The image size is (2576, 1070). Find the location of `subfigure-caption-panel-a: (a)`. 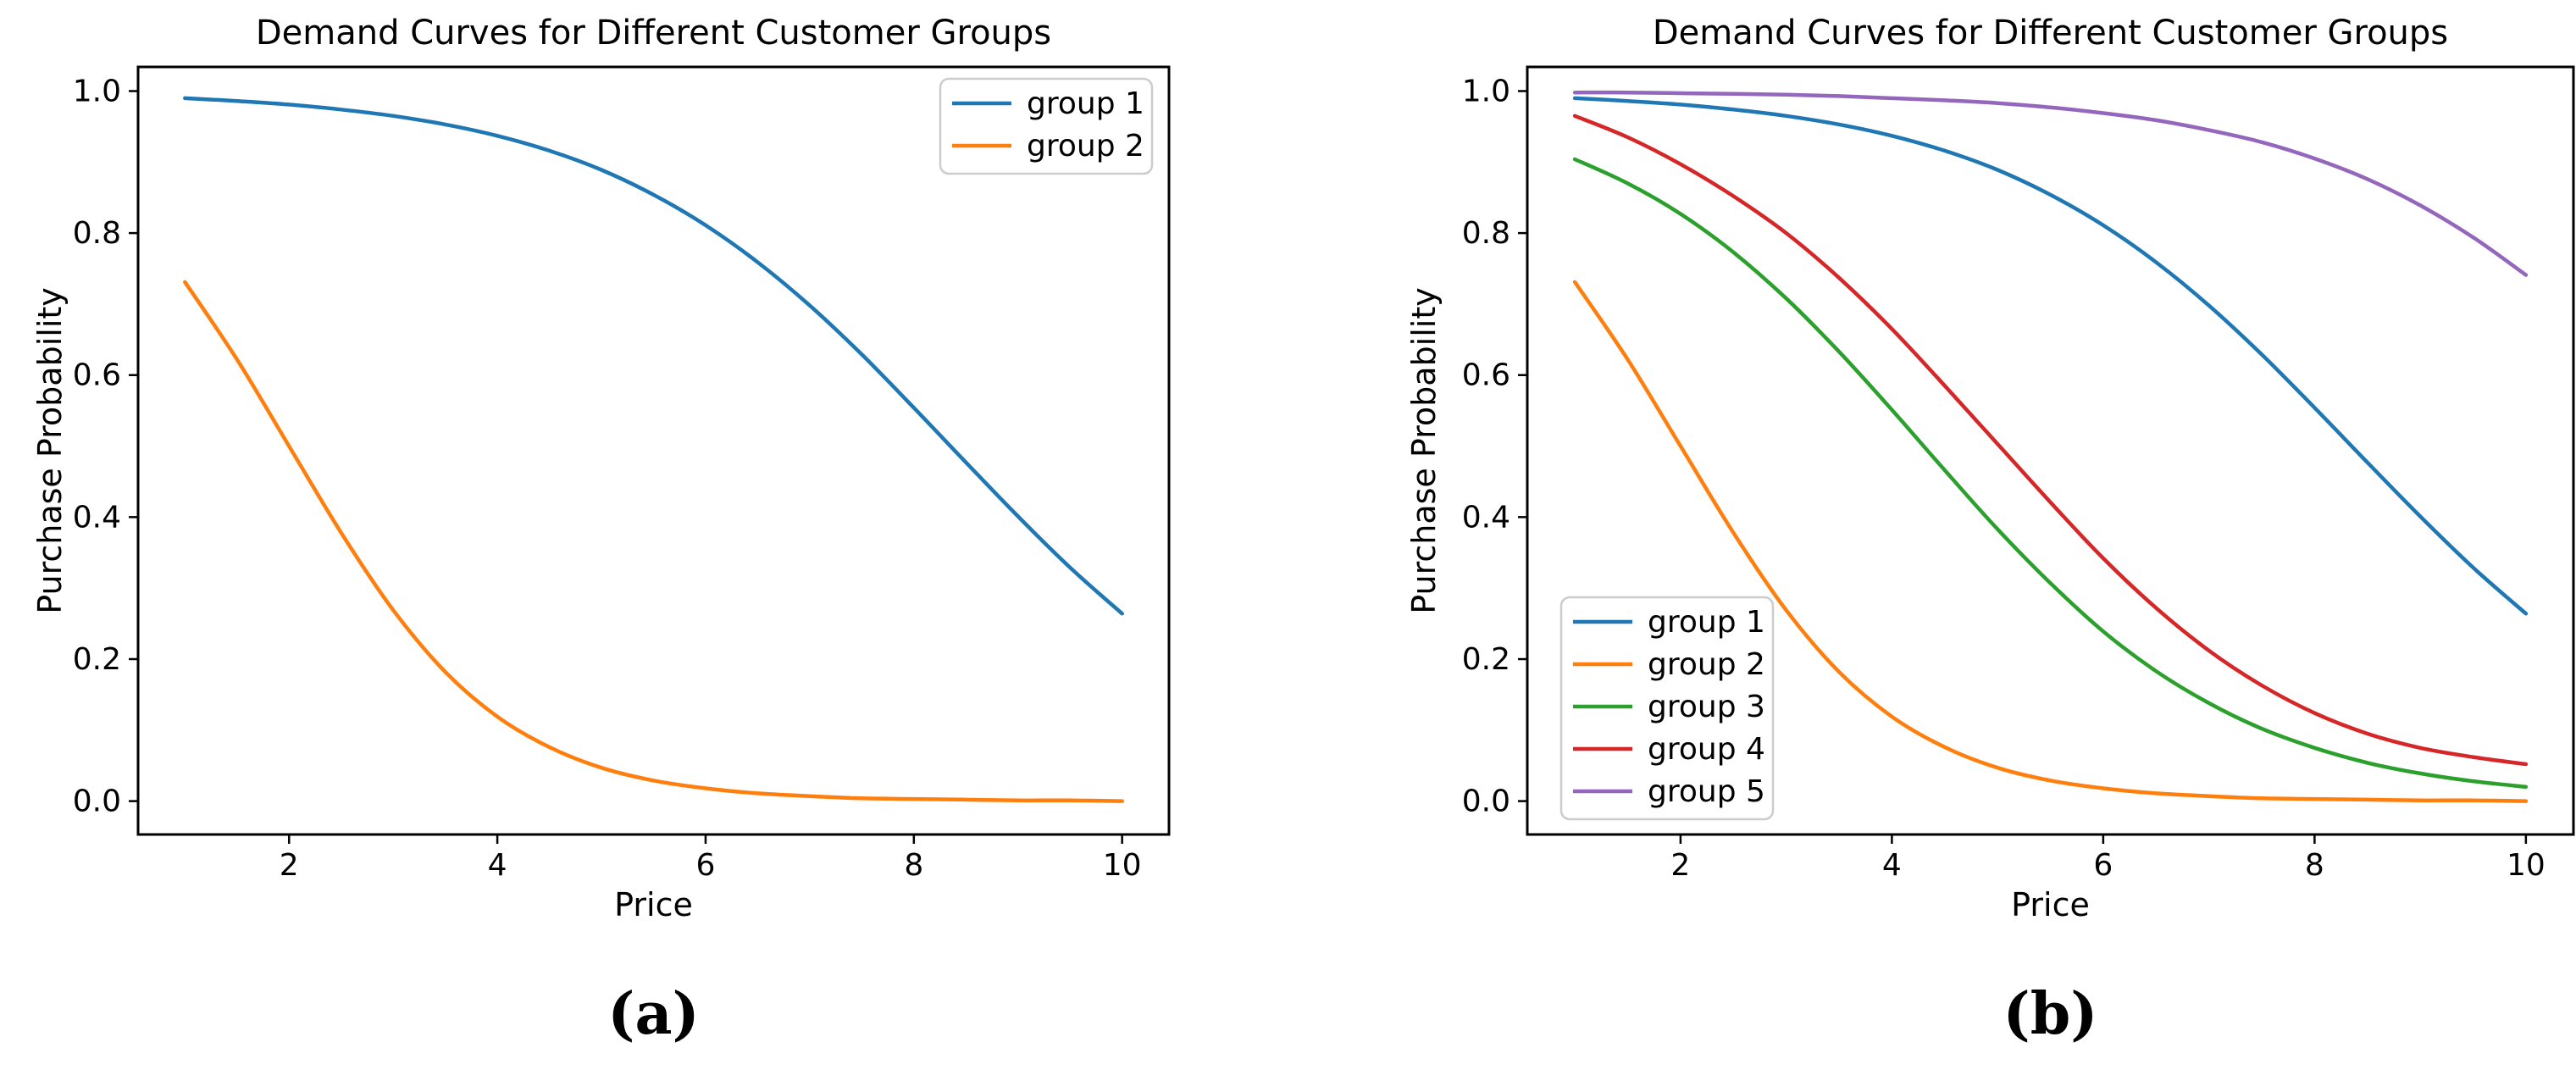

subfigure-caption-panel-a: (a) is located at coordinates (653, 1014).